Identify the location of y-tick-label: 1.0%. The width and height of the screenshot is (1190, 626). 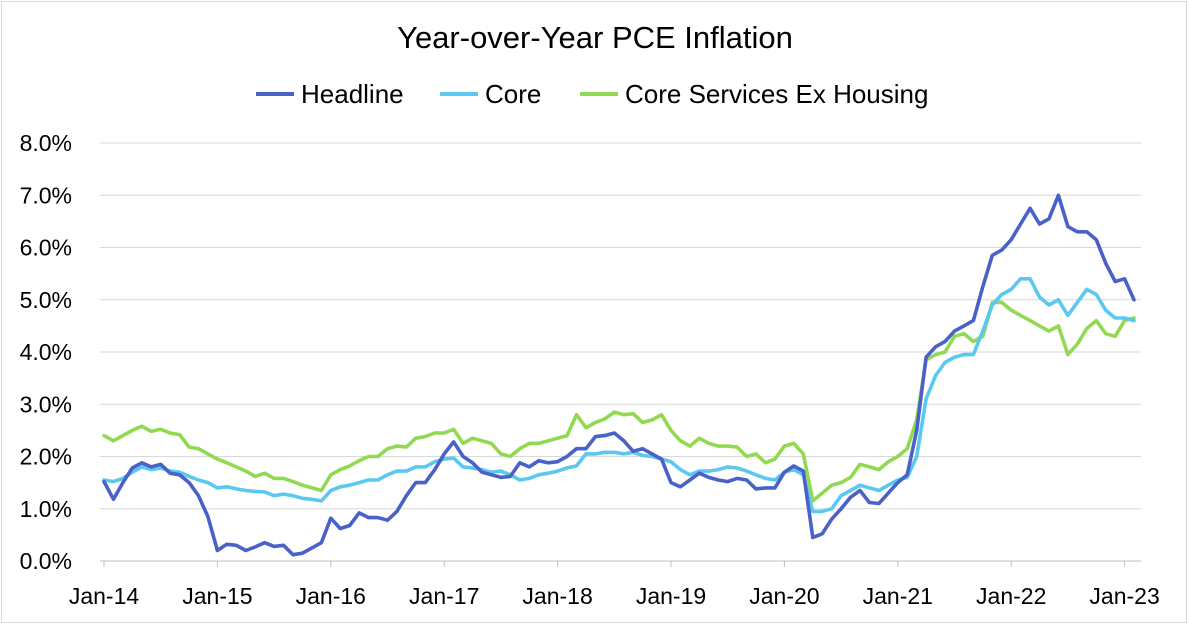
(46, 509).